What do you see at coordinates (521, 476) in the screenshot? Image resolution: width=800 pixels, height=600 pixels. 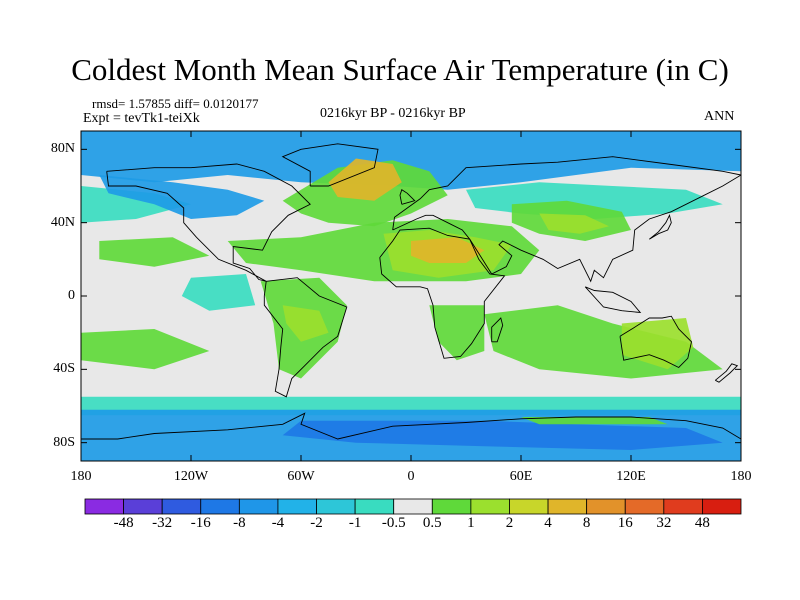 I see `lon-tick-label: 60E` at bounding box center [521, 476].